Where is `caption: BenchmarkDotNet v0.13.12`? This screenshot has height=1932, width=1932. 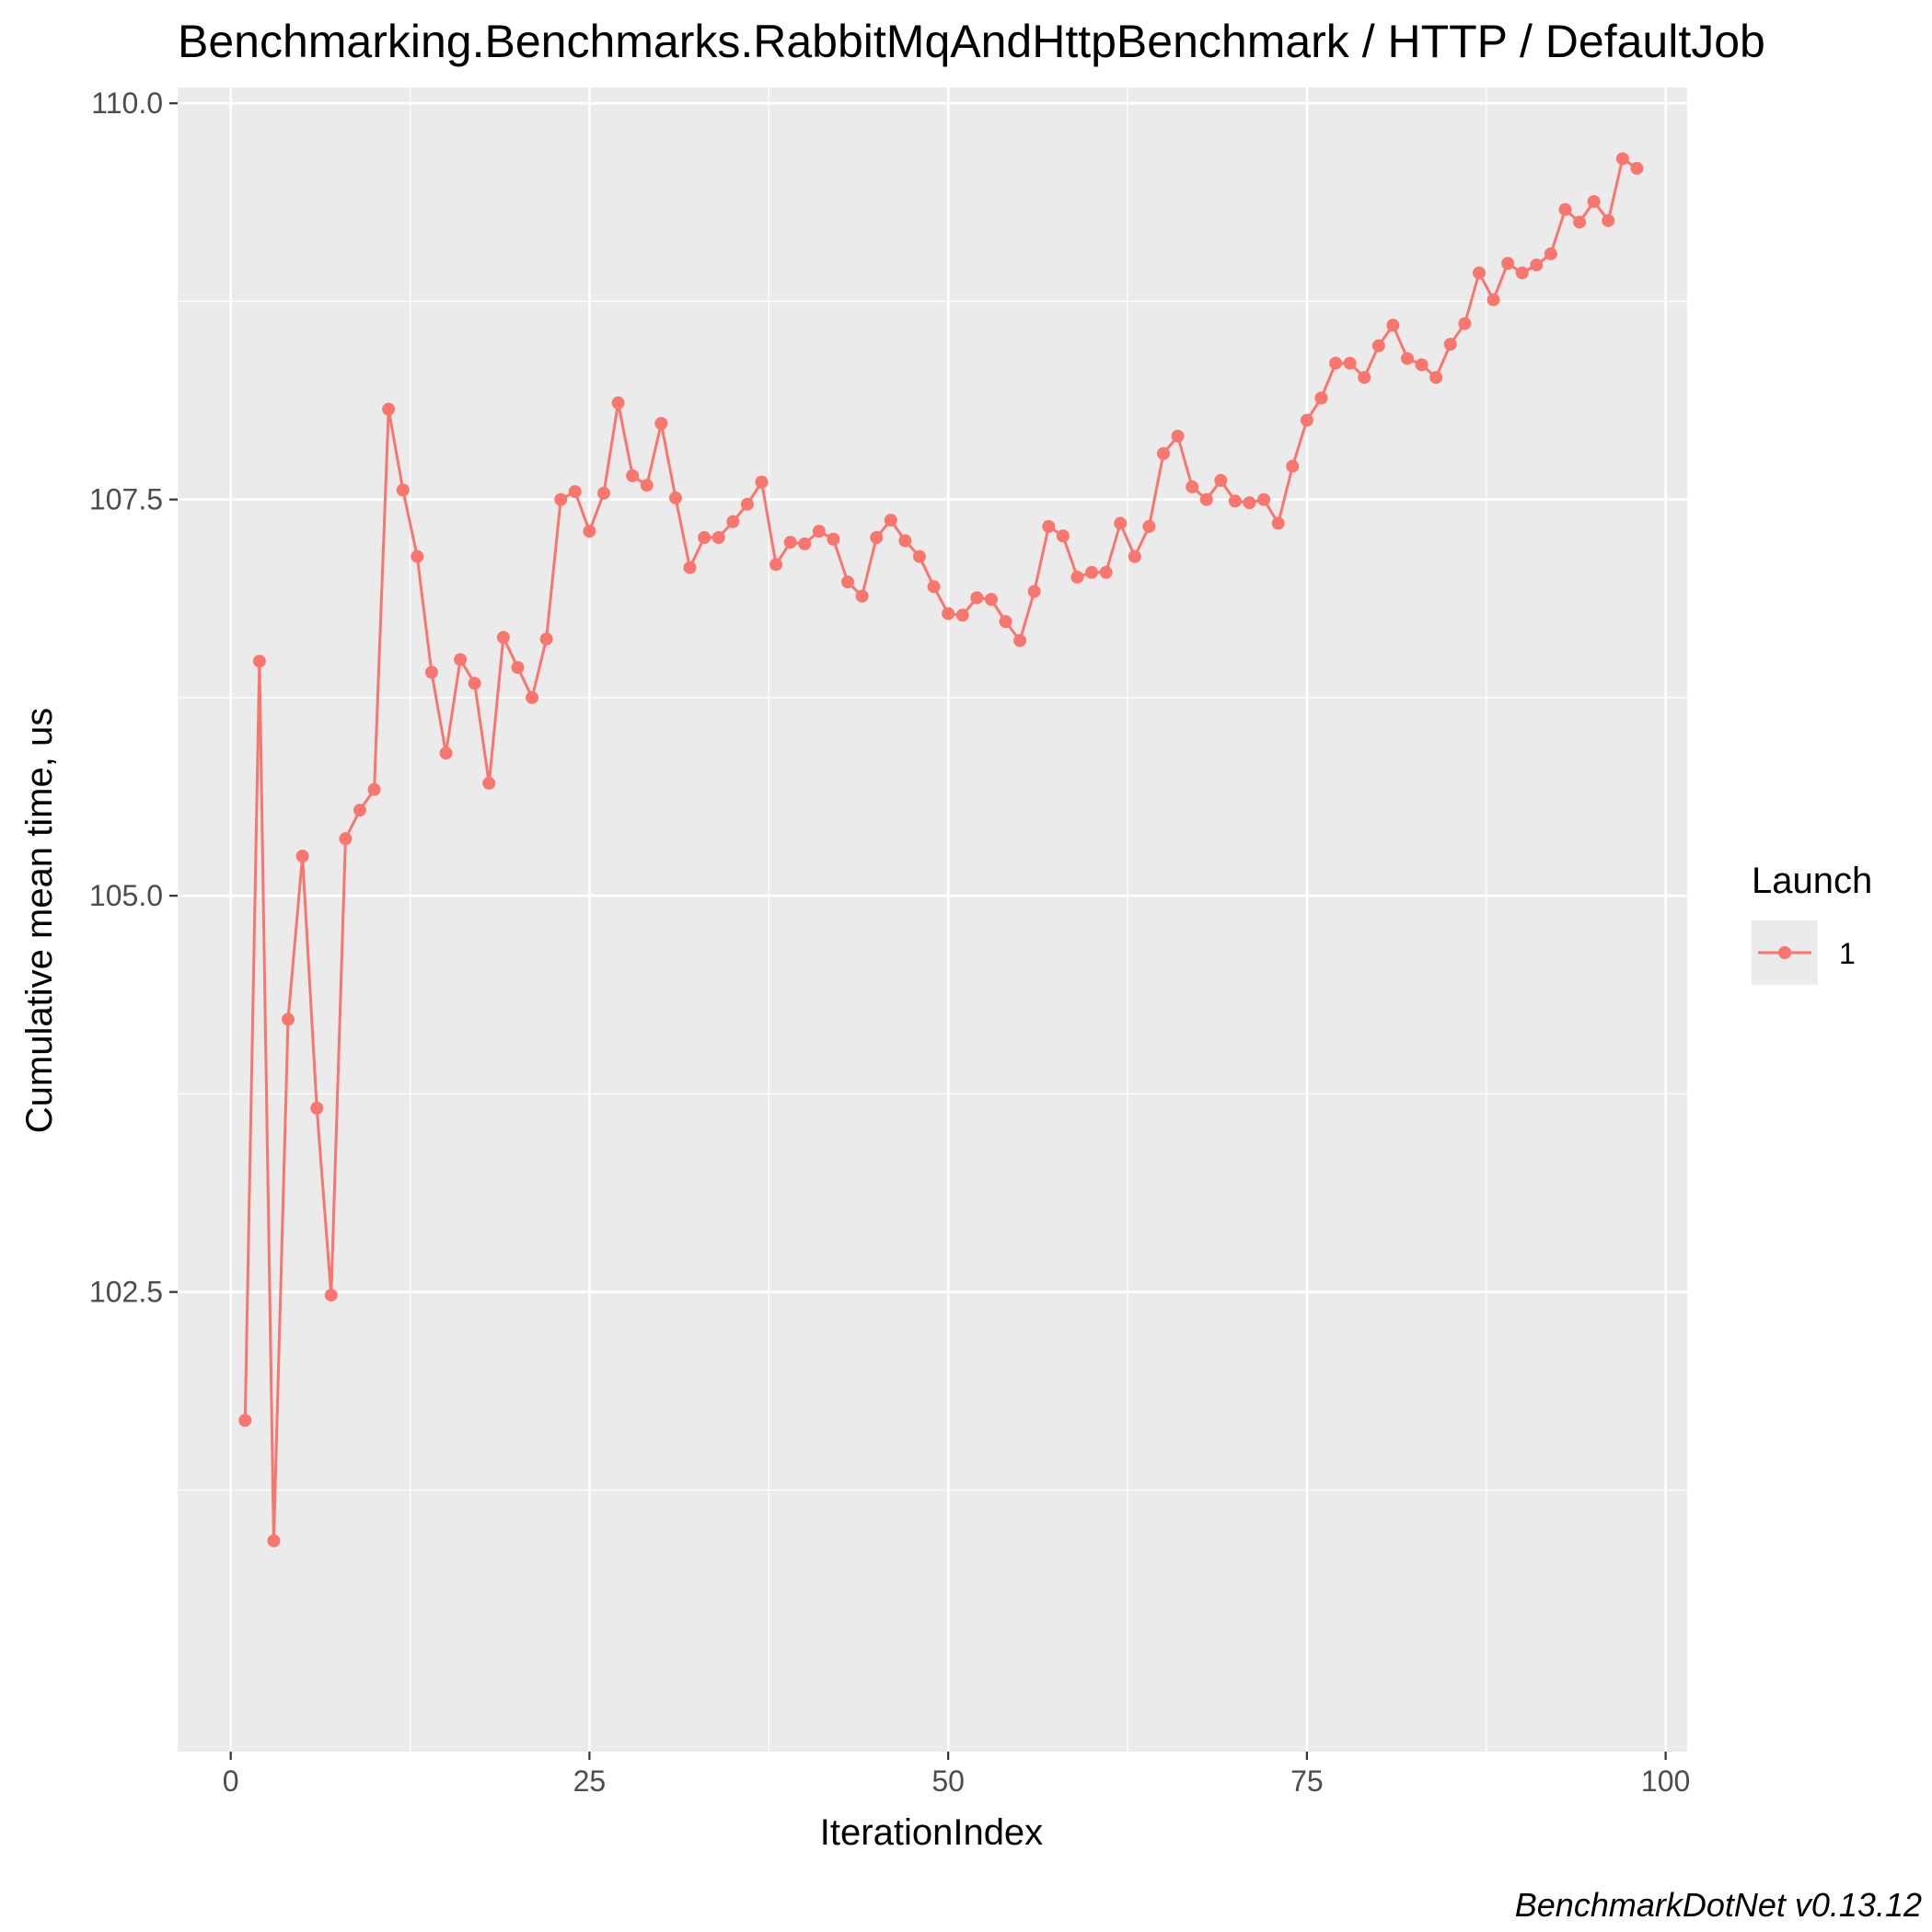 caption: BenchmarkDotNet v0.13.12 is located at coordinates (1719, 1905).